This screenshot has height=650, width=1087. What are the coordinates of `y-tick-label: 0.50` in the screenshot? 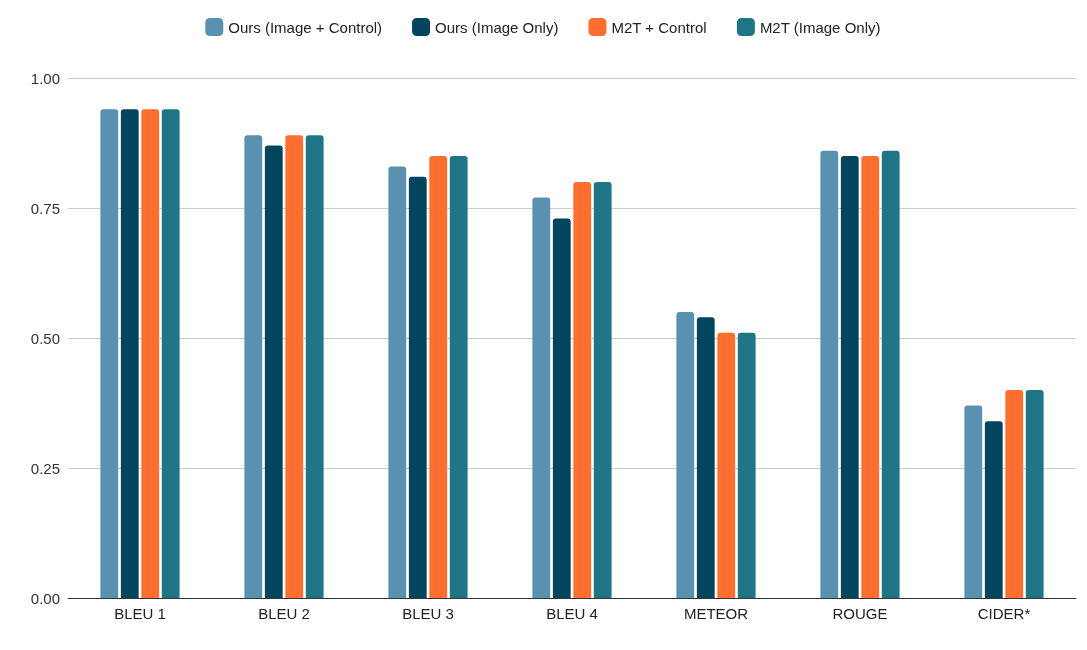 It's located at (45, 338).